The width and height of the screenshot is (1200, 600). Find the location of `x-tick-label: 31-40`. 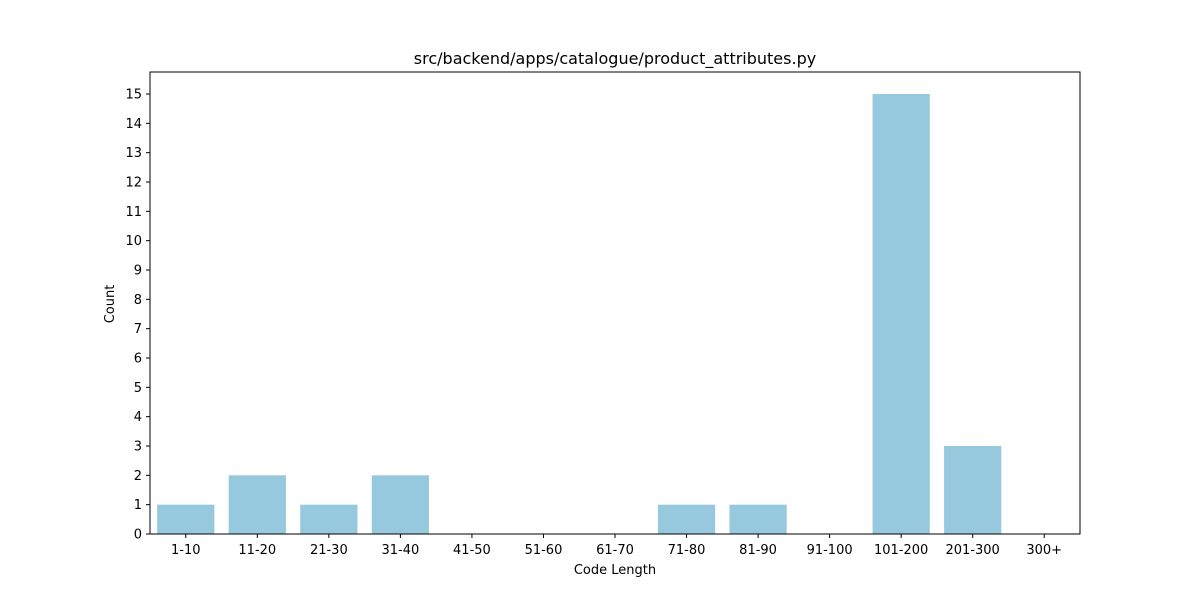

x-tick-label: 31-40 is located at coordinates (400, 550).